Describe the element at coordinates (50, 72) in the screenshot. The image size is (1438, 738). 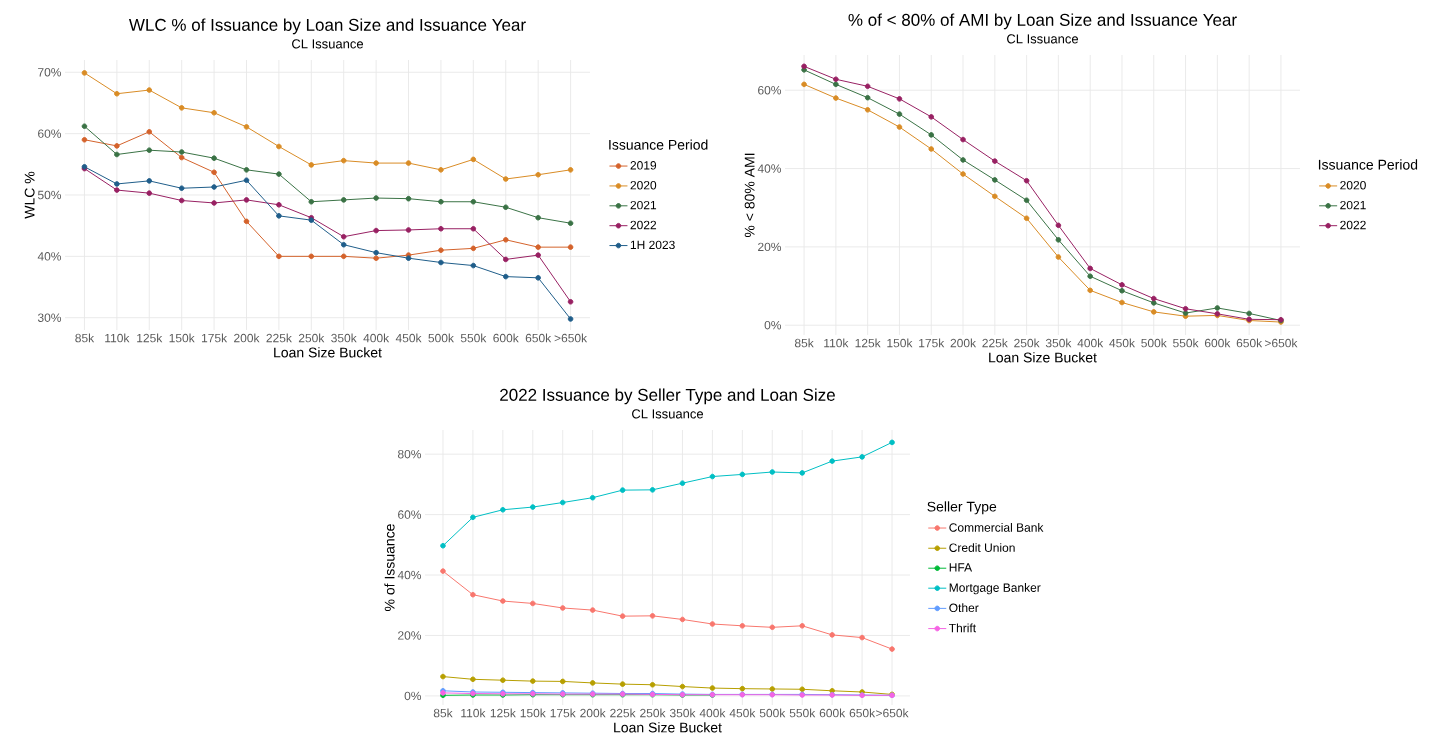
I see `y-tick-label: 70%` at that location.